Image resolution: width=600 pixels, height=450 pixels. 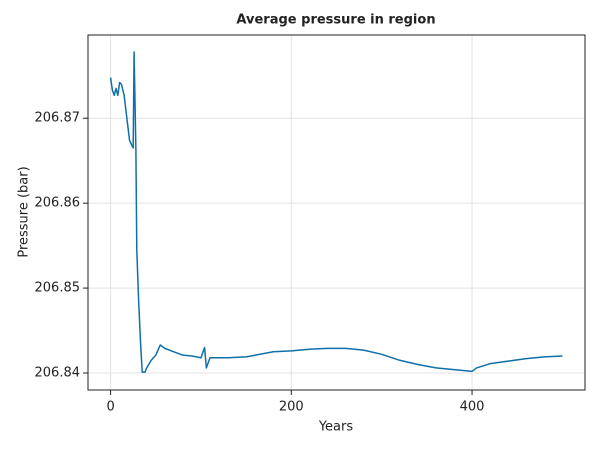 I want to click on x-tick-label: 400, so click(x=472, y=407).